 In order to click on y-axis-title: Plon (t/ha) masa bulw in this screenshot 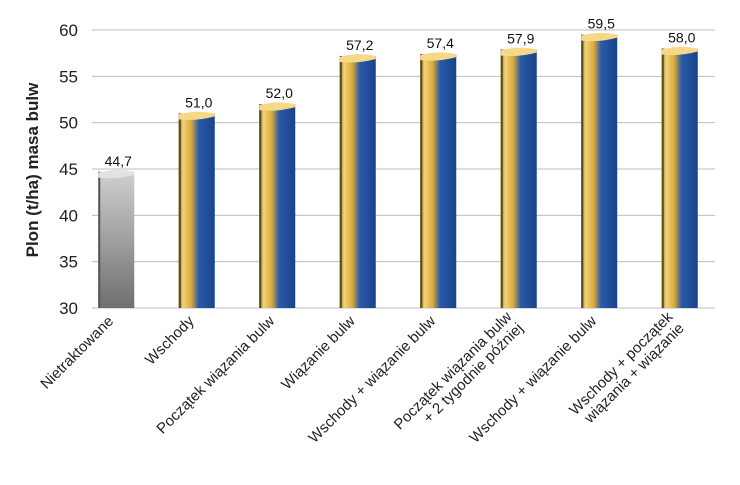, I will do `click(32, 170)`.